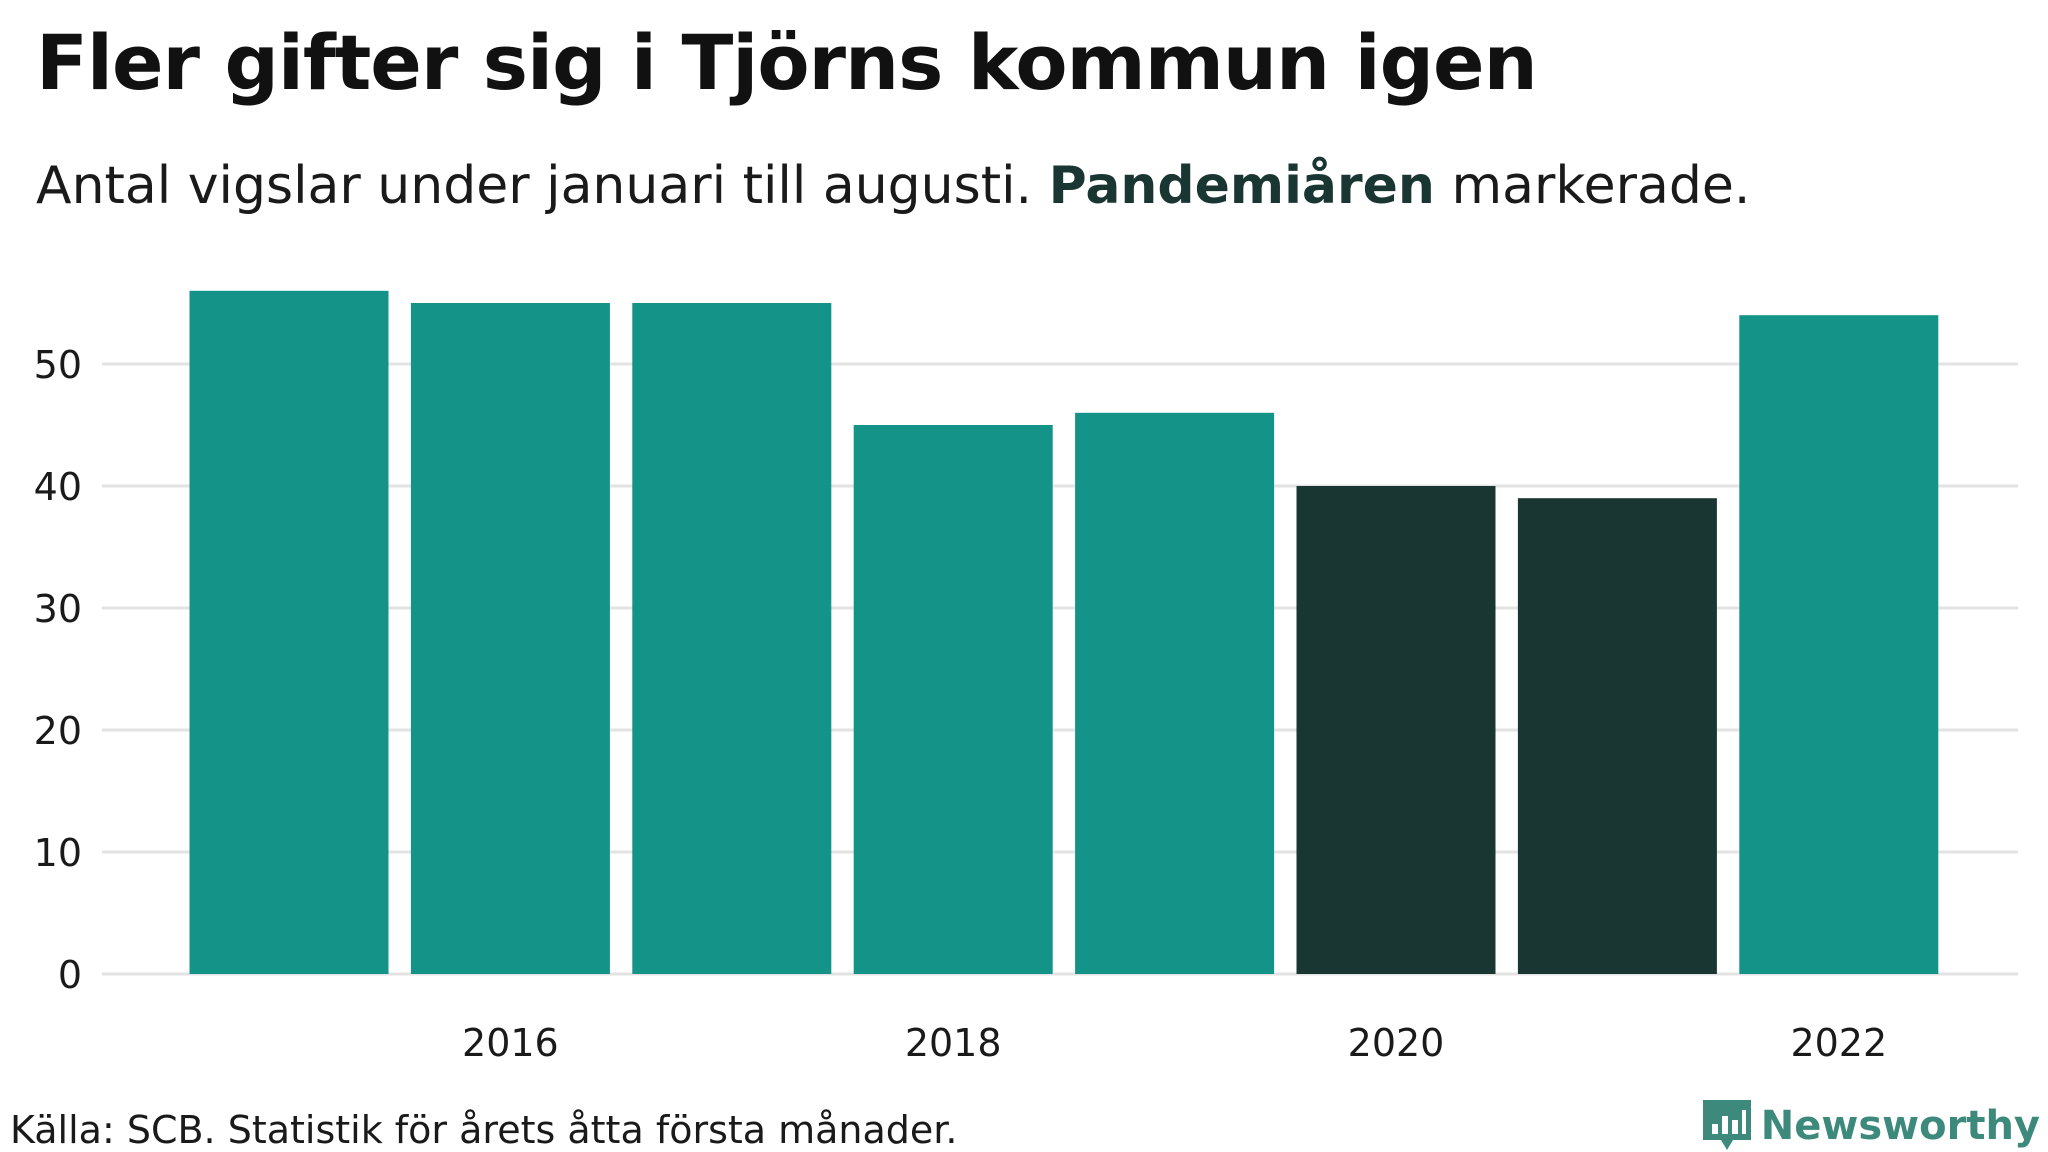  What do you see at coordinates (510, 1043) in the screenshot?
I see `x-tick-label: 2016` at bounding box center [510, 1043].